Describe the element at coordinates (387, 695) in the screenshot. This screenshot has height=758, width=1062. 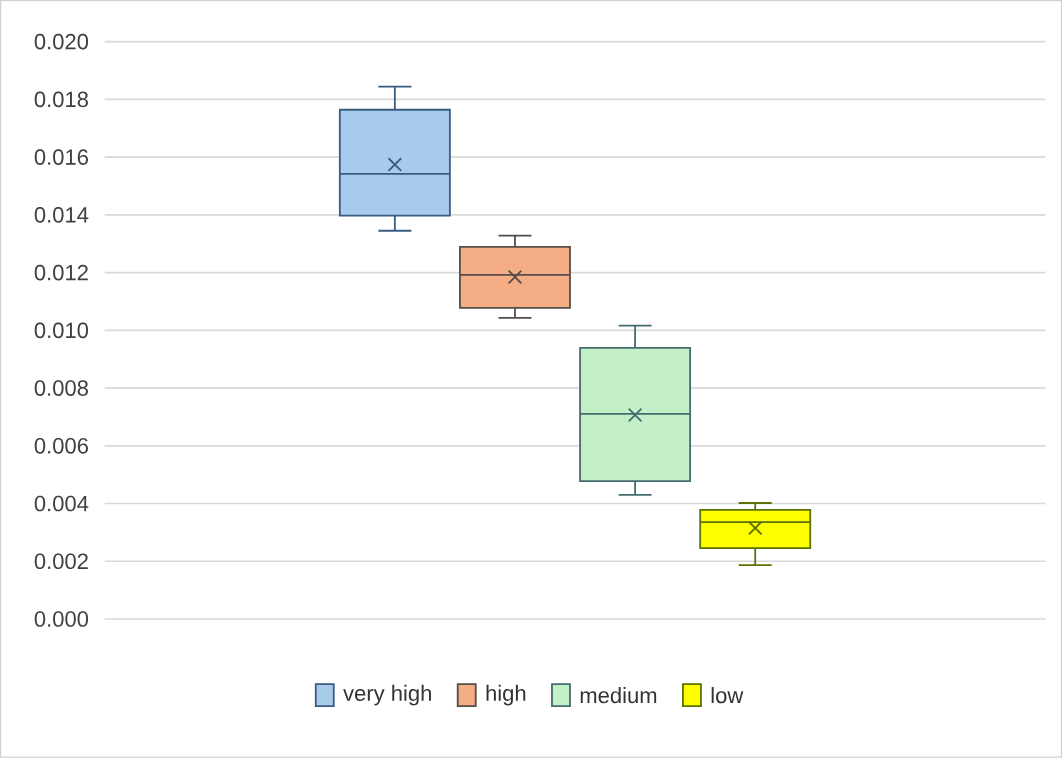
I see `legend-label: very high` at that location.